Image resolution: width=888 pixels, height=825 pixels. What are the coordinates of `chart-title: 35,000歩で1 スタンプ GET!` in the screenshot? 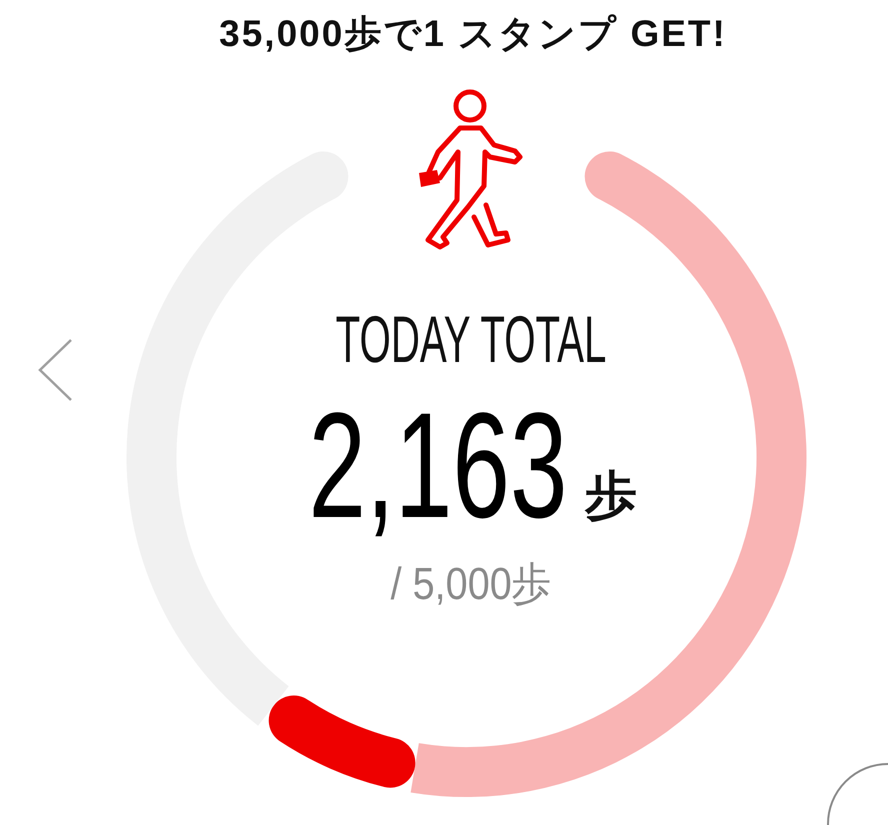 It's located at (473, 33).